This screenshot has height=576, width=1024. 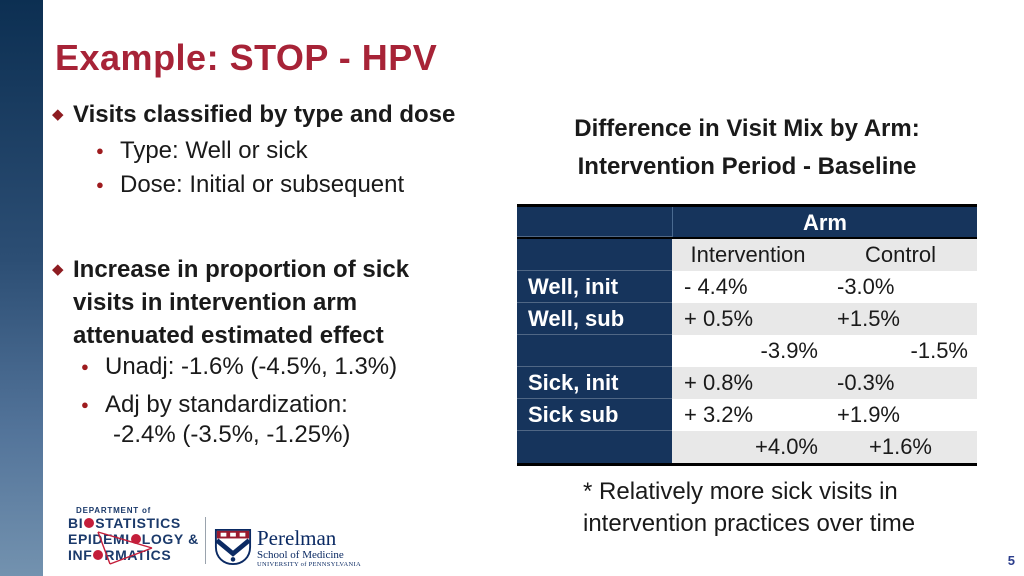 I want to click on table-title-line1: Difference in Visit Mix by Arm:, so click(x=747, y=128).